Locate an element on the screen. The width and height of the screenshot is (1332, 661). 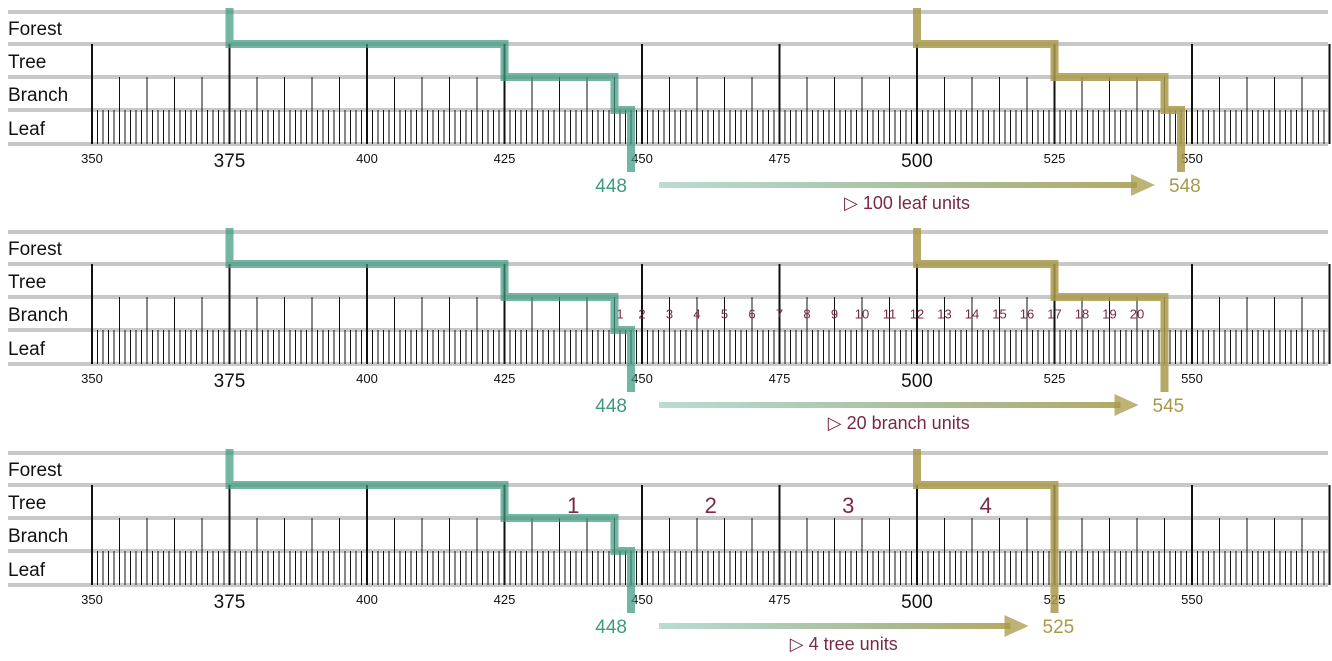
unit-number: 5 is located at coordinates (724, 314).